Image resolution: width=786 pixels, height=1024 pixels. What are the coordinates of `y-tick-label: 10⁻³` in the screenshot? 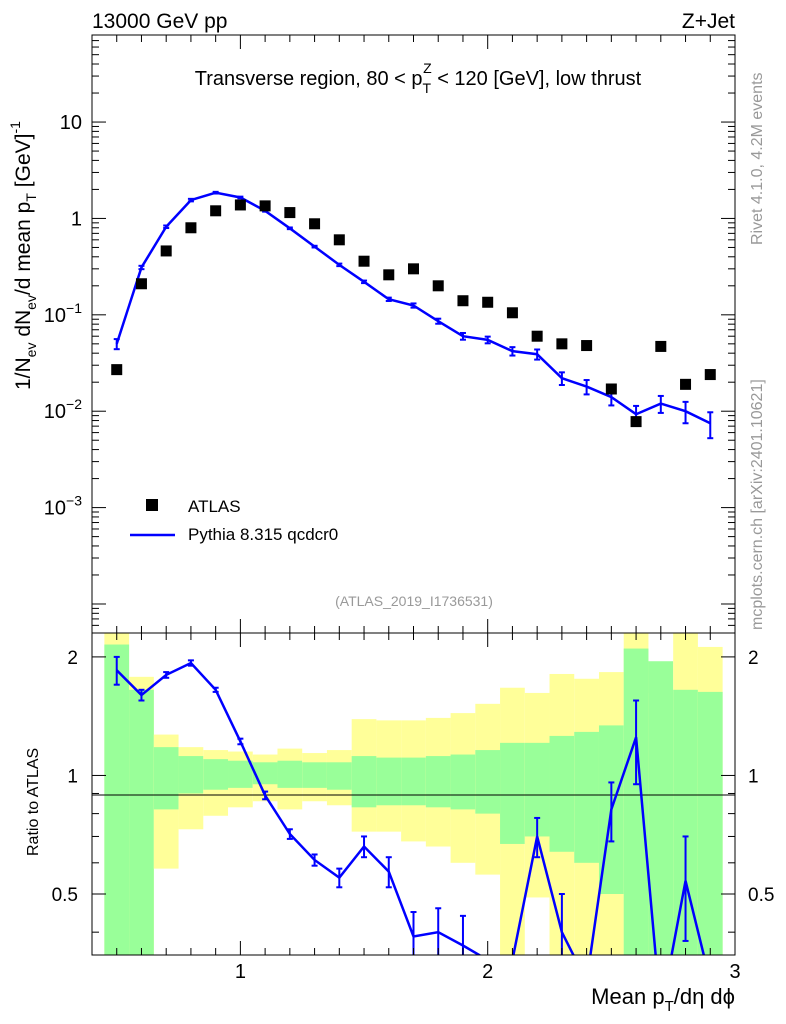 It's located at (63, 506).